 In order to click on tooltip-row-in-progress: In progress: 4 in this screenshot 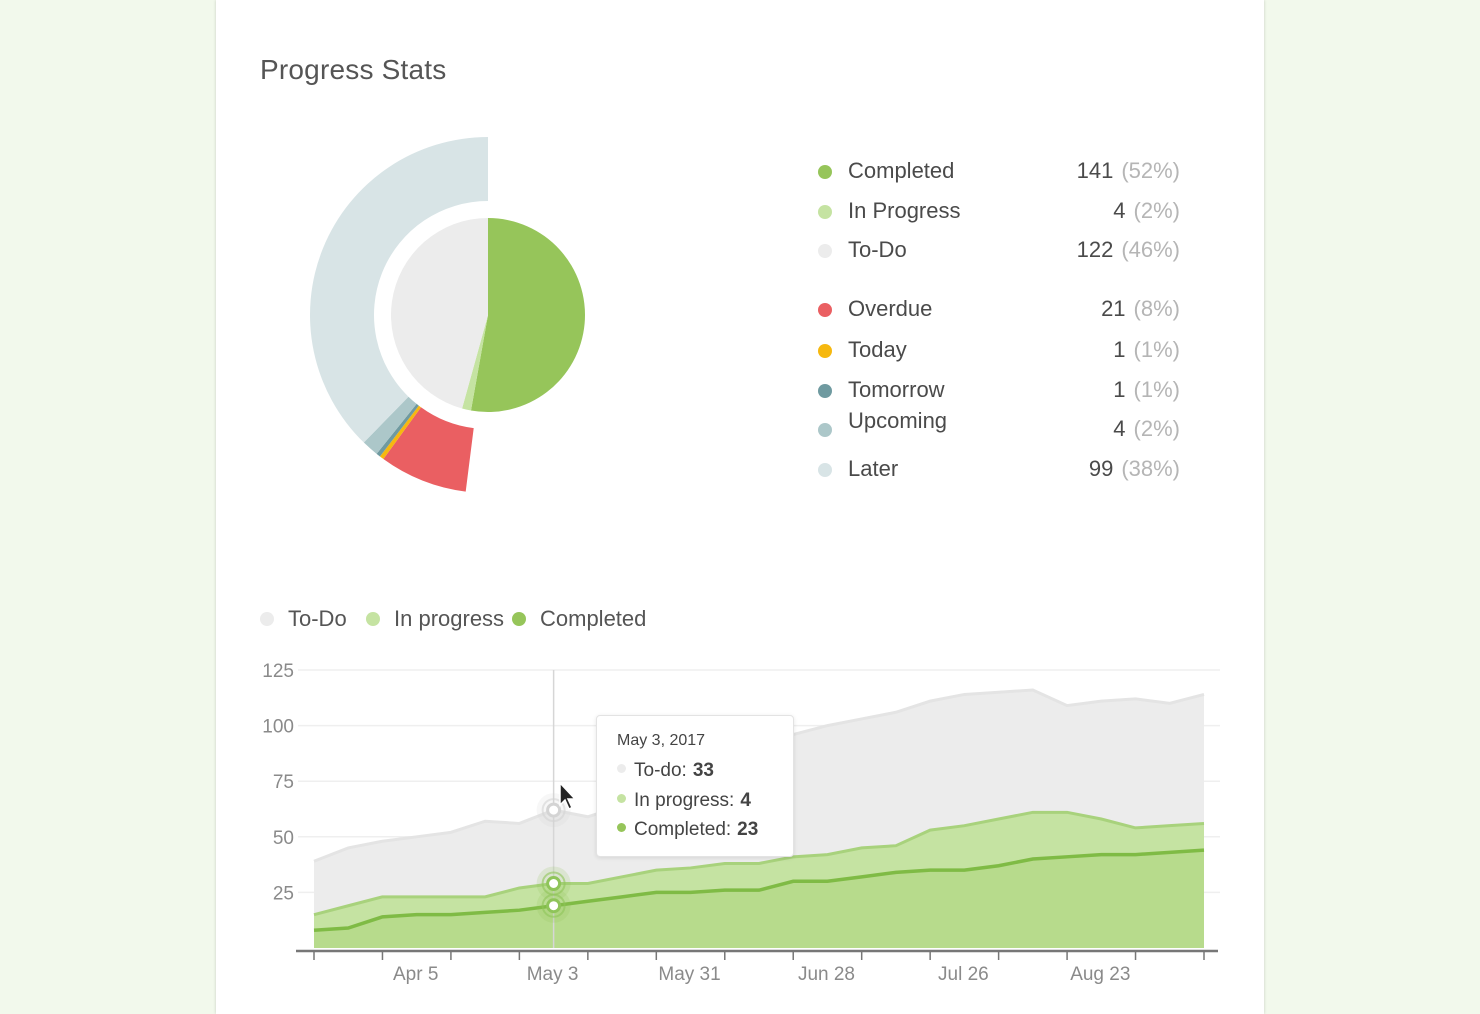, I will do `click(684, 801)`.